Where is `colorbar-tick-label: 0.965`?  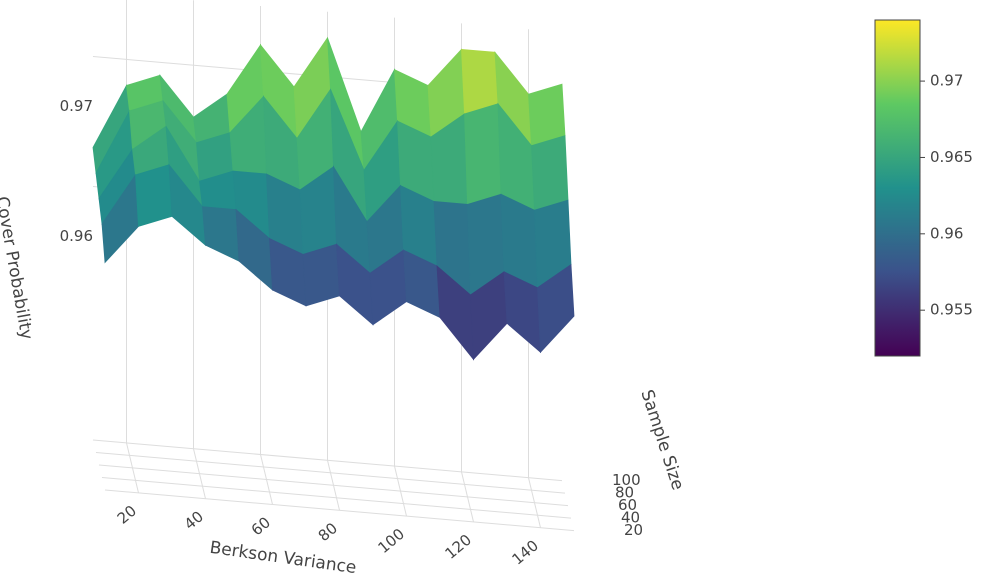 colorbar-tick-label: 0.965 is located at coordinates (951, 157).